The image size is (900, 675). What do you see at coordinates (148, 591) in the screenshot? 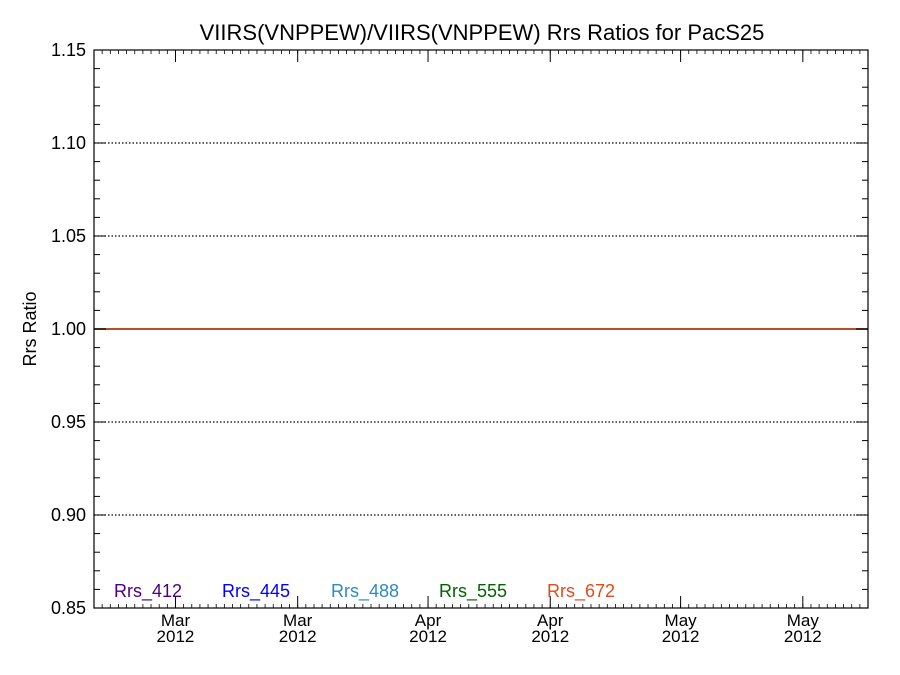
I see `legend-item-rrs-412: Rrs_412` at bounding box center [148, 591].